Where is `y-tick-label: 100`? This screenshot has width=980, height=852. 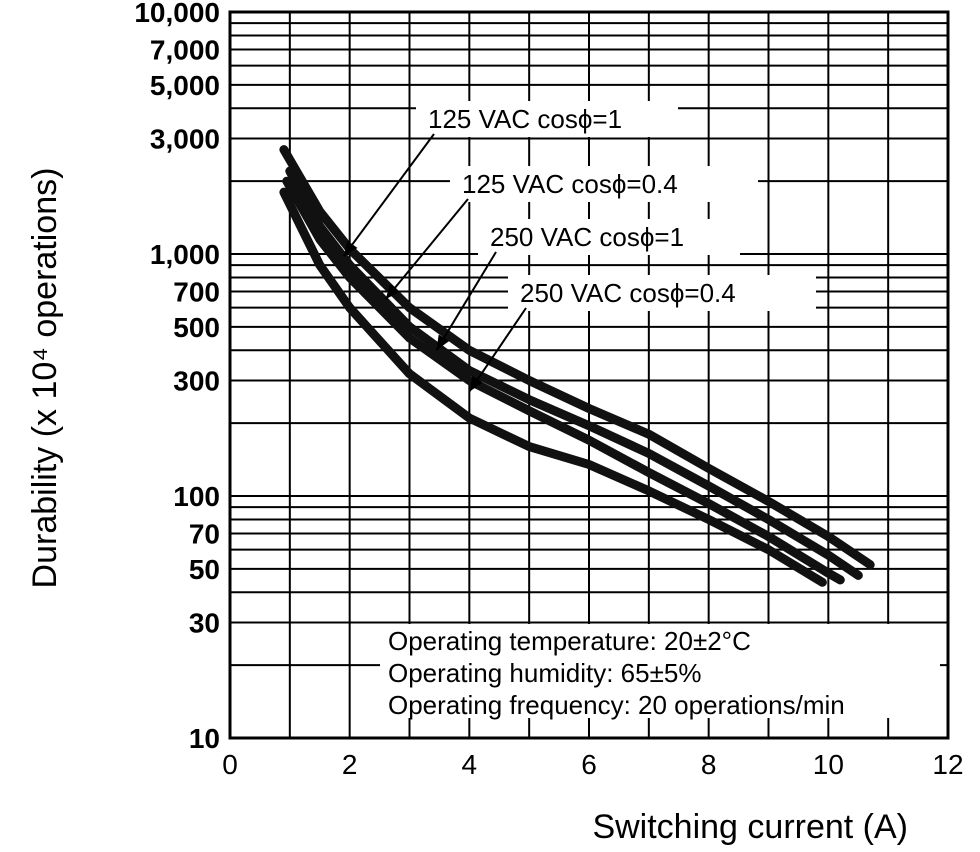
y-tick-label: 100 is located at coordinates (196, 496).